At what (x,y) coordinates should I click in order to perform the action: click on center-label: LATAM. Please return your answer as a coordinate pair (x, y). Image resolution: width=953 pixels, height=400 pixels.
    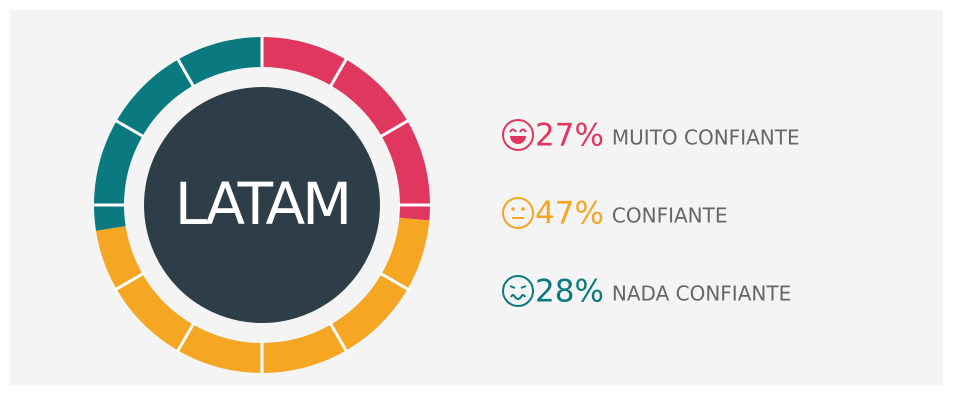
    Looking at the image, I should click on (262, 204).